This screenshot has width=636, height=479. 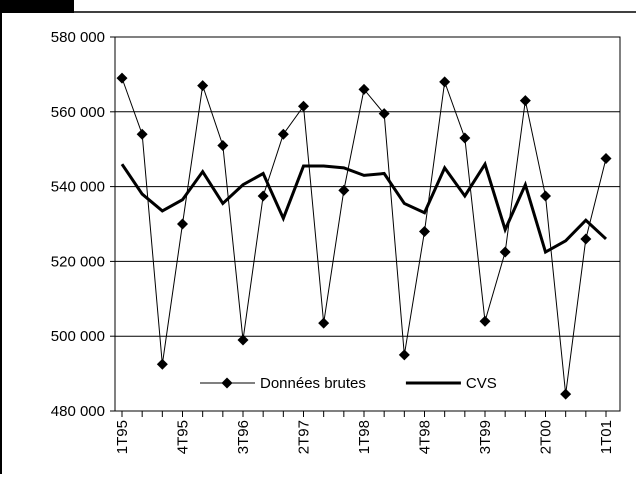 What do you see at coordinates (485, 437) in the screenshot?
I see `x-tick-label: 3T99` at bounding box center [485, 437].